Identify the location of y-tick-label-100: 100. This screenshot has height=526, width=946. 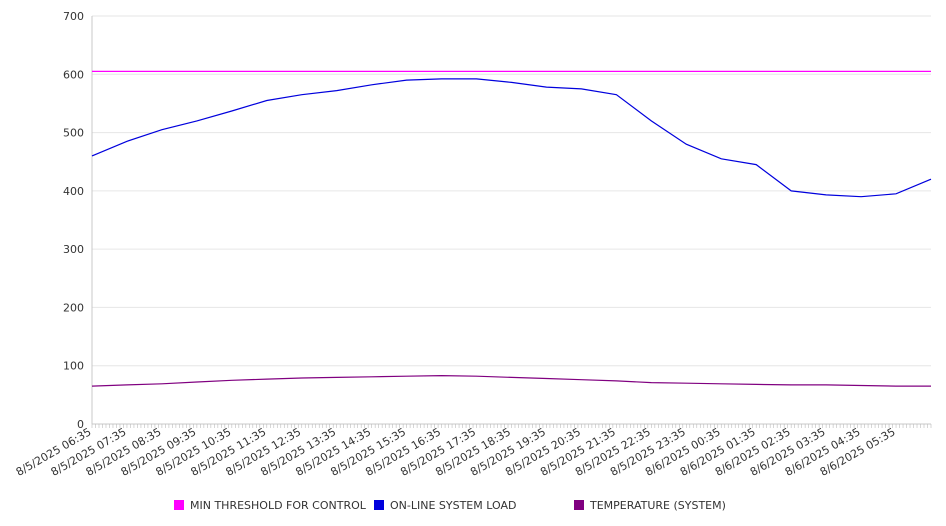
(73, 366).